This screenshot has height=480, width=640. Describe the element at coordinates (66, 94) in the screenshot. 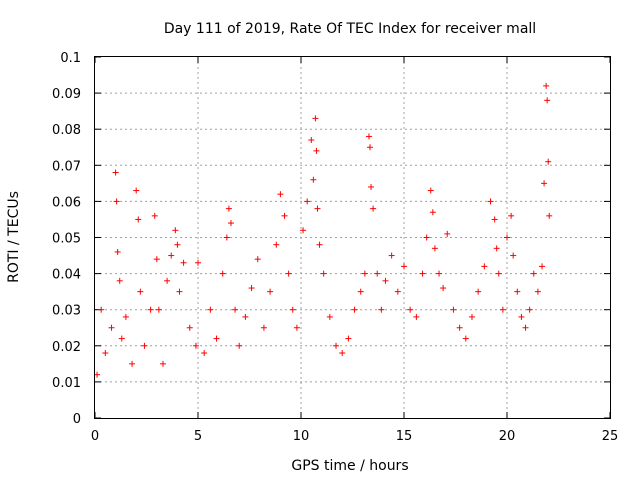

I see `y-tick-label: 0.09` at that location.